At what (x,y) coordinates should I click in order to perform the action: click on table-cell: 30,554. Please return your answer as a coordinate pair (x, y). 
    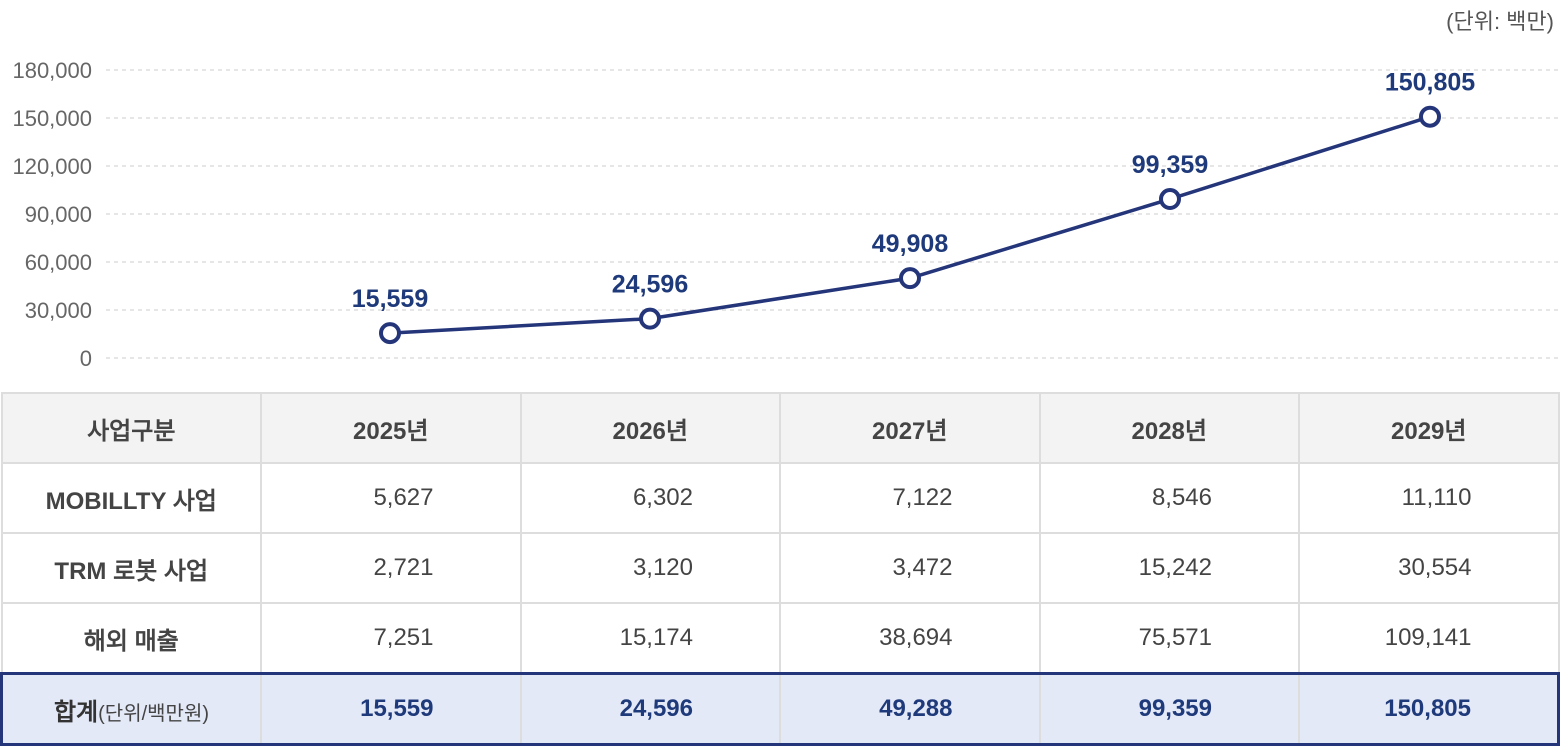
    Looking at the image, I should click on (1429, 568).